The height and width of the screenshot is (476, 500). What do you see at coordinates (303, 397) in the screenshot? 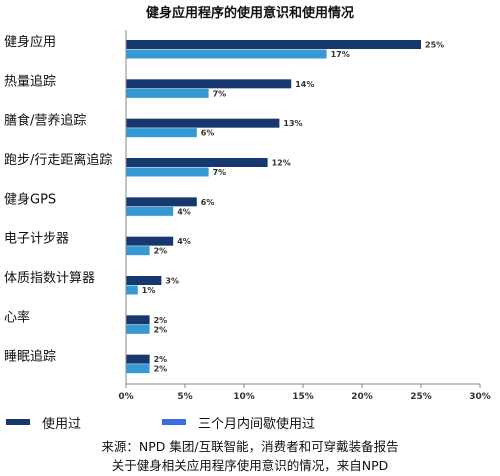
I see `x-tick-label: 15%` at bounding box center [303, 397].